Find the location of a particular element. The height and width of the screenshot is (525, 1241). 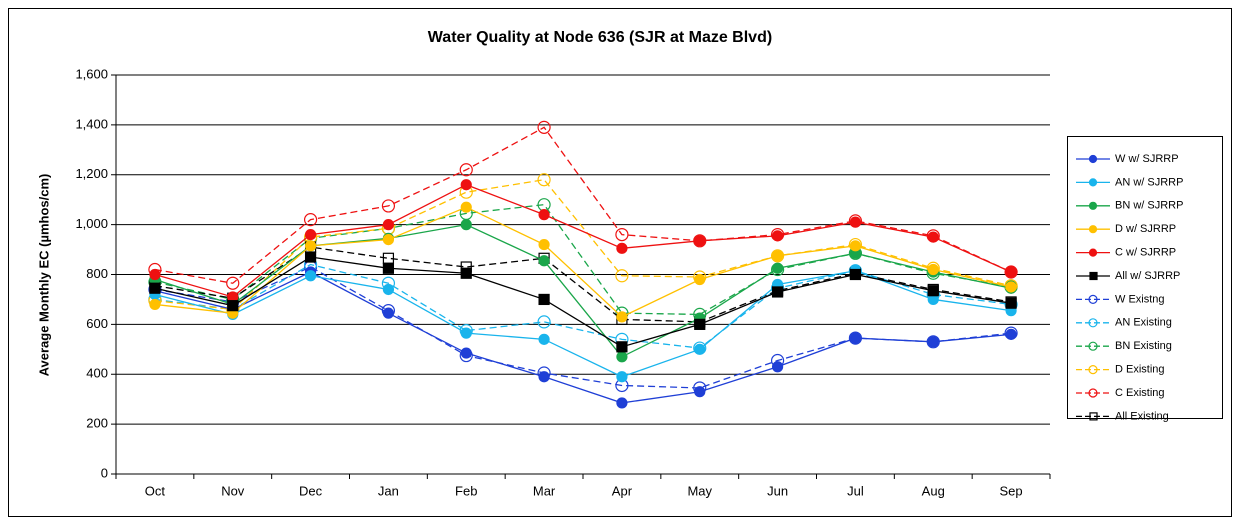

legend-label: AN Existing is located at coordinates (1143, 323).